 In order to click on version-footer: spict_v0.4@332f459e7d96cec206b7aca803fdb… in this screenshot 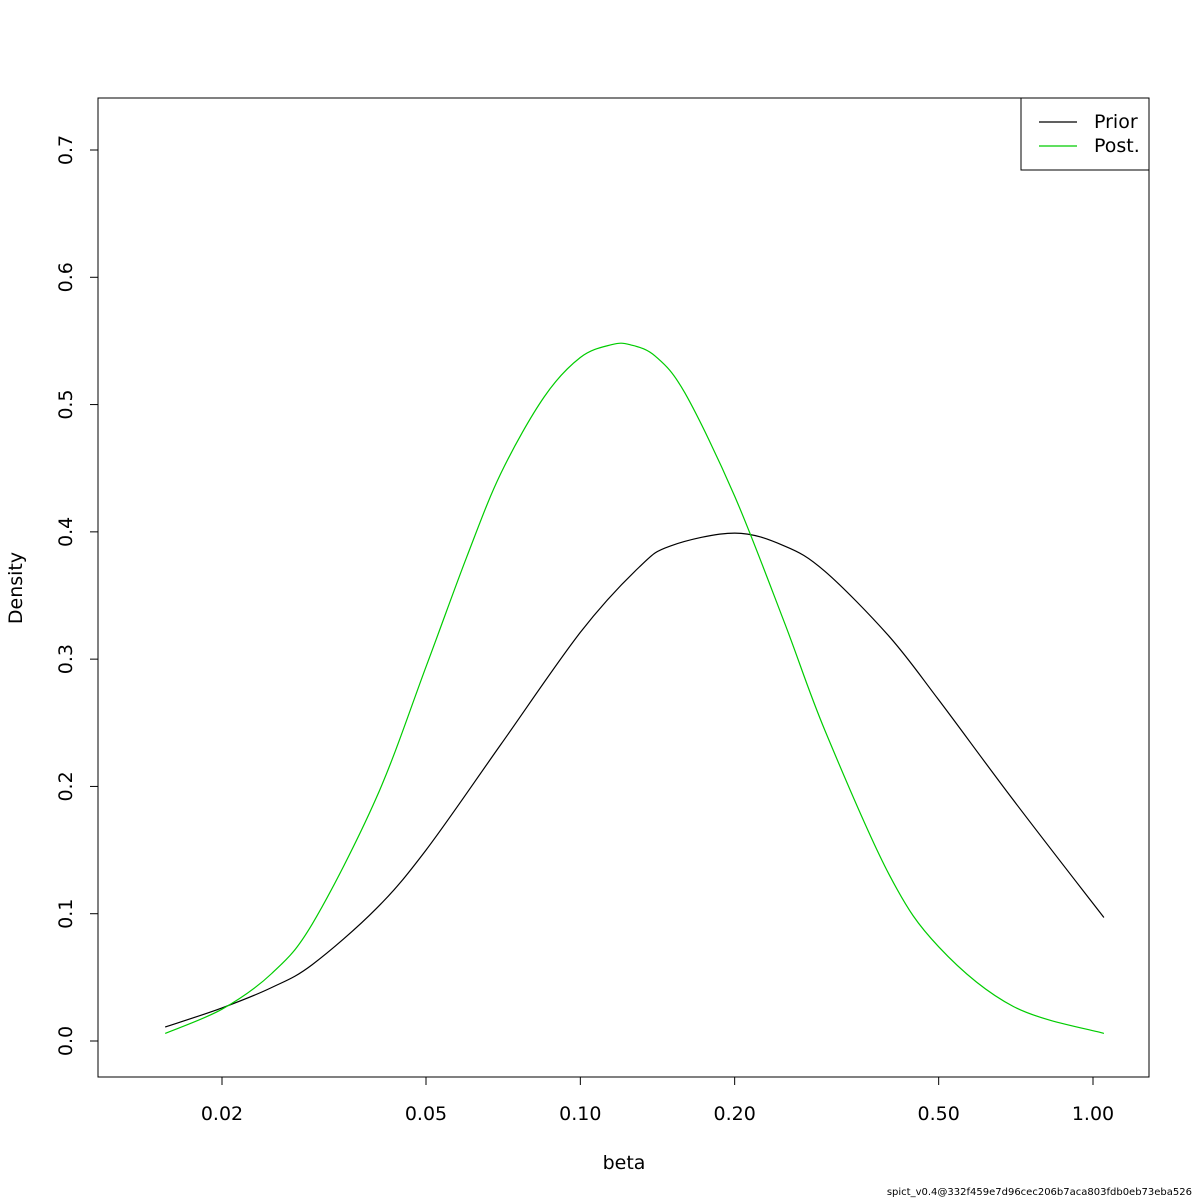, I will do `click(1039, 1192)`.